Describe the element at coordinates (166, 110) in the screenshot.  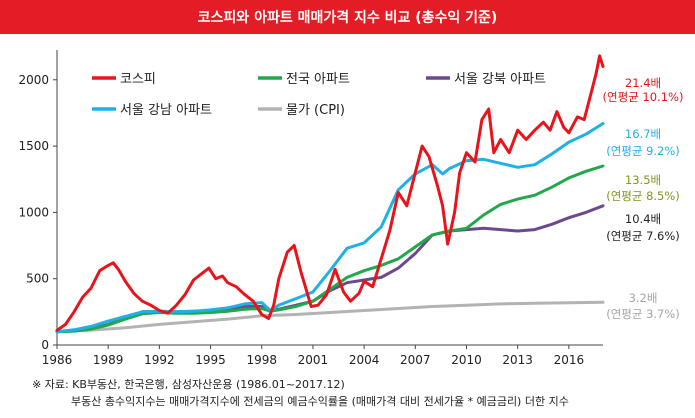
I see `legend-label: 서울 강남 아파트` at that location.